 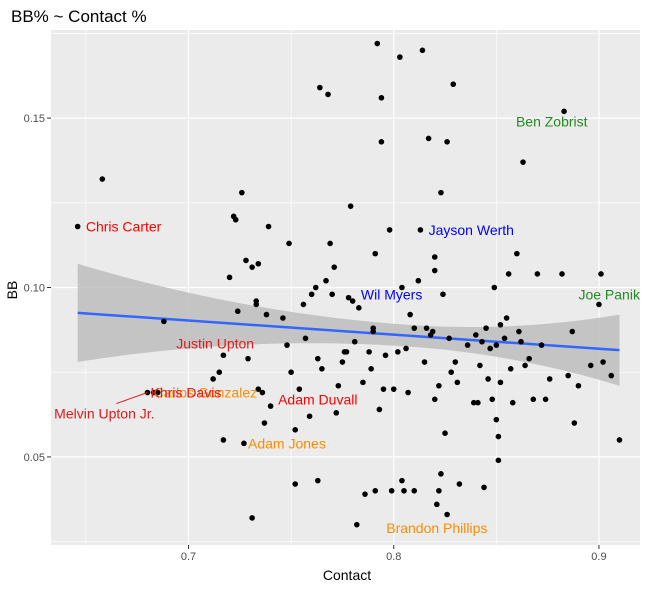 I want to click on y-tick-label: 0.15, so click(x=34, y=119).